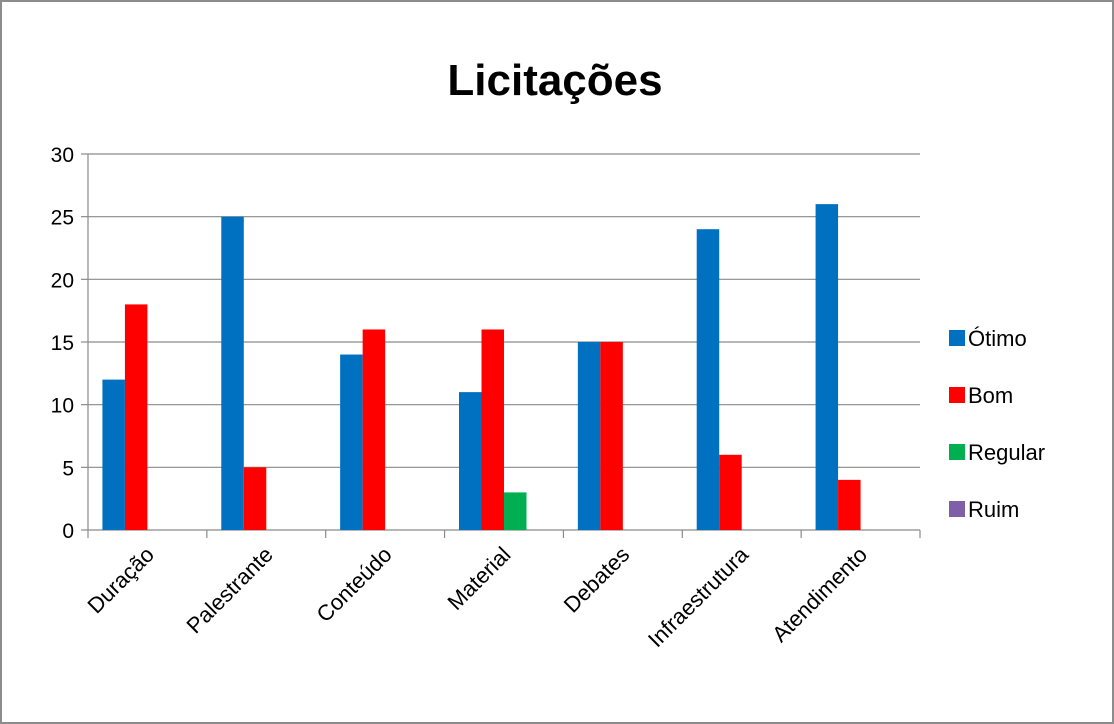 The image size is (1114, 724). What do you see at coordinates (849, 504) in the screenshot?
I see `bar-bom-atendimento` at bounding box center [849, 504].